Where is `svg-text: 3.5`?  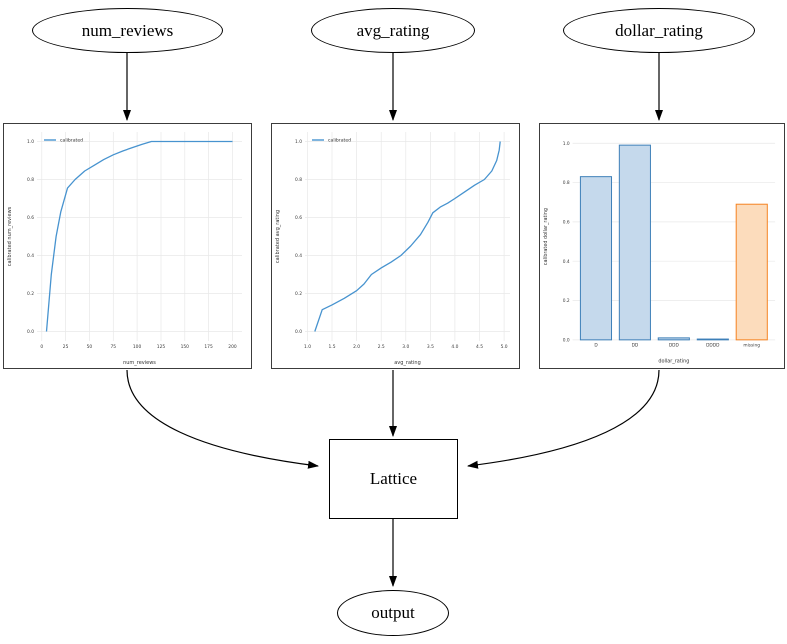
svg-text: 3.5 is located at coordinates (430, 347).